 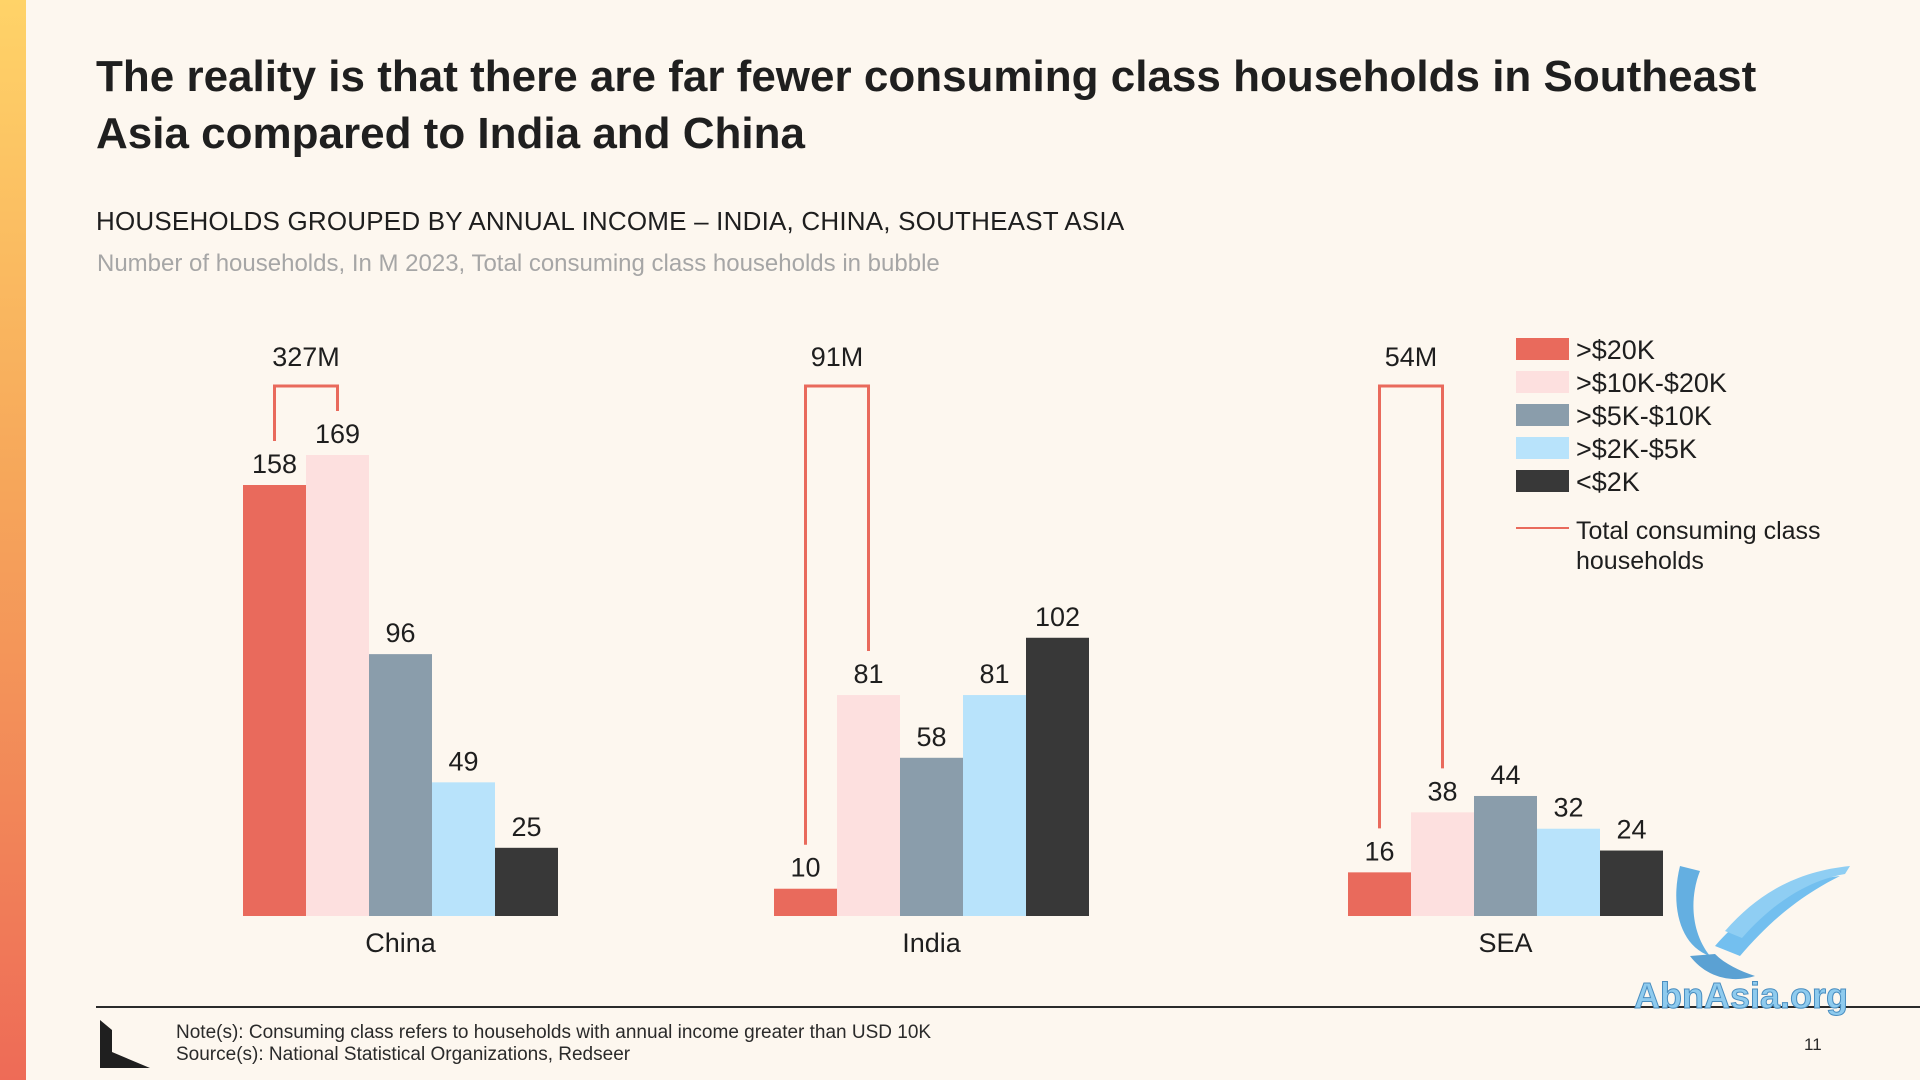 What do you see at coordinates (337, 434) in the screenshot?
I see `bar-value-label: 169` at bounding box center [337, 434].